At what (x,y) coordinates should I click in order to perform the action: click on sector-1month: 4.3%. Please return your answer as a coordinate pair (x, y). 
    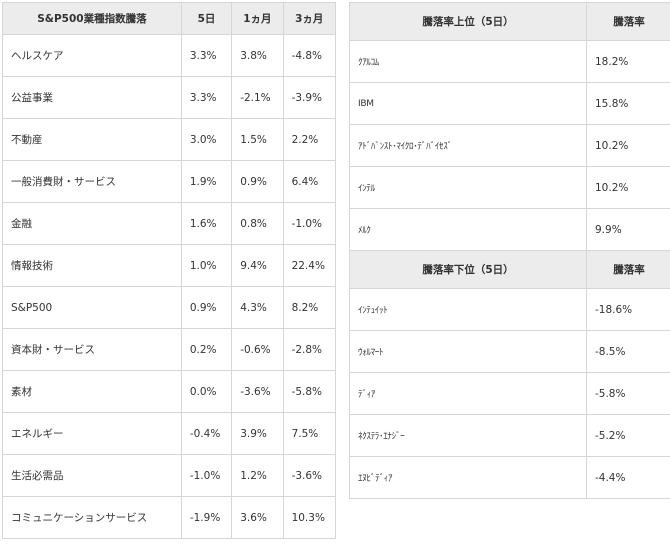
    Looking at the image, I should click on (257, 307).